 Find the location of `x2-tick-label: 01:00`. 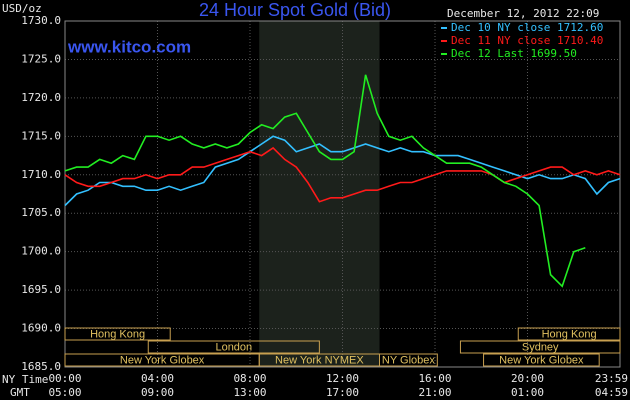

x2-tick-label: 01:00 is located at coordinates (527, 392).